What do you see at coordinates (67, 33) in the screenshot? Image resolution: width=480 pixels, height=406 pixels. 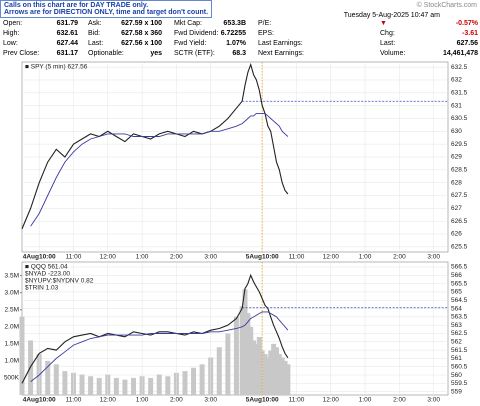 I see `quote-value: 632.61` at bounding box center [67, 33].